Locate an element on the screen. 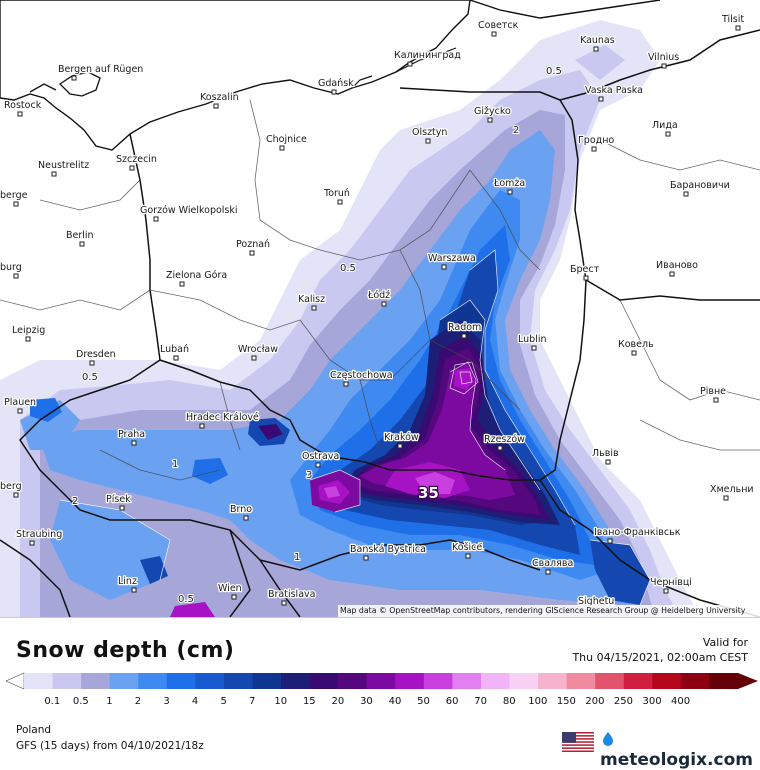 This screenshot has height=770, width=760. city-label: Łódź is located at coordinates (378, 295).